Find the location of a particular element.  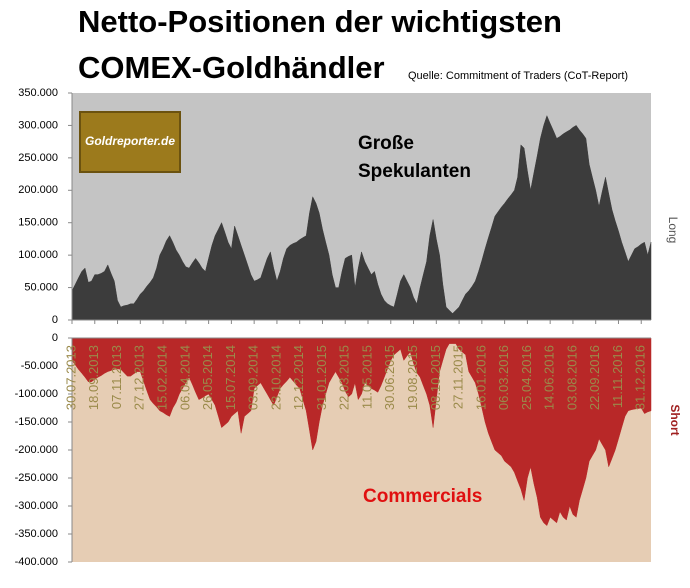

x-tick-label: 08.10.2015 is located at coordinates (435, 377).